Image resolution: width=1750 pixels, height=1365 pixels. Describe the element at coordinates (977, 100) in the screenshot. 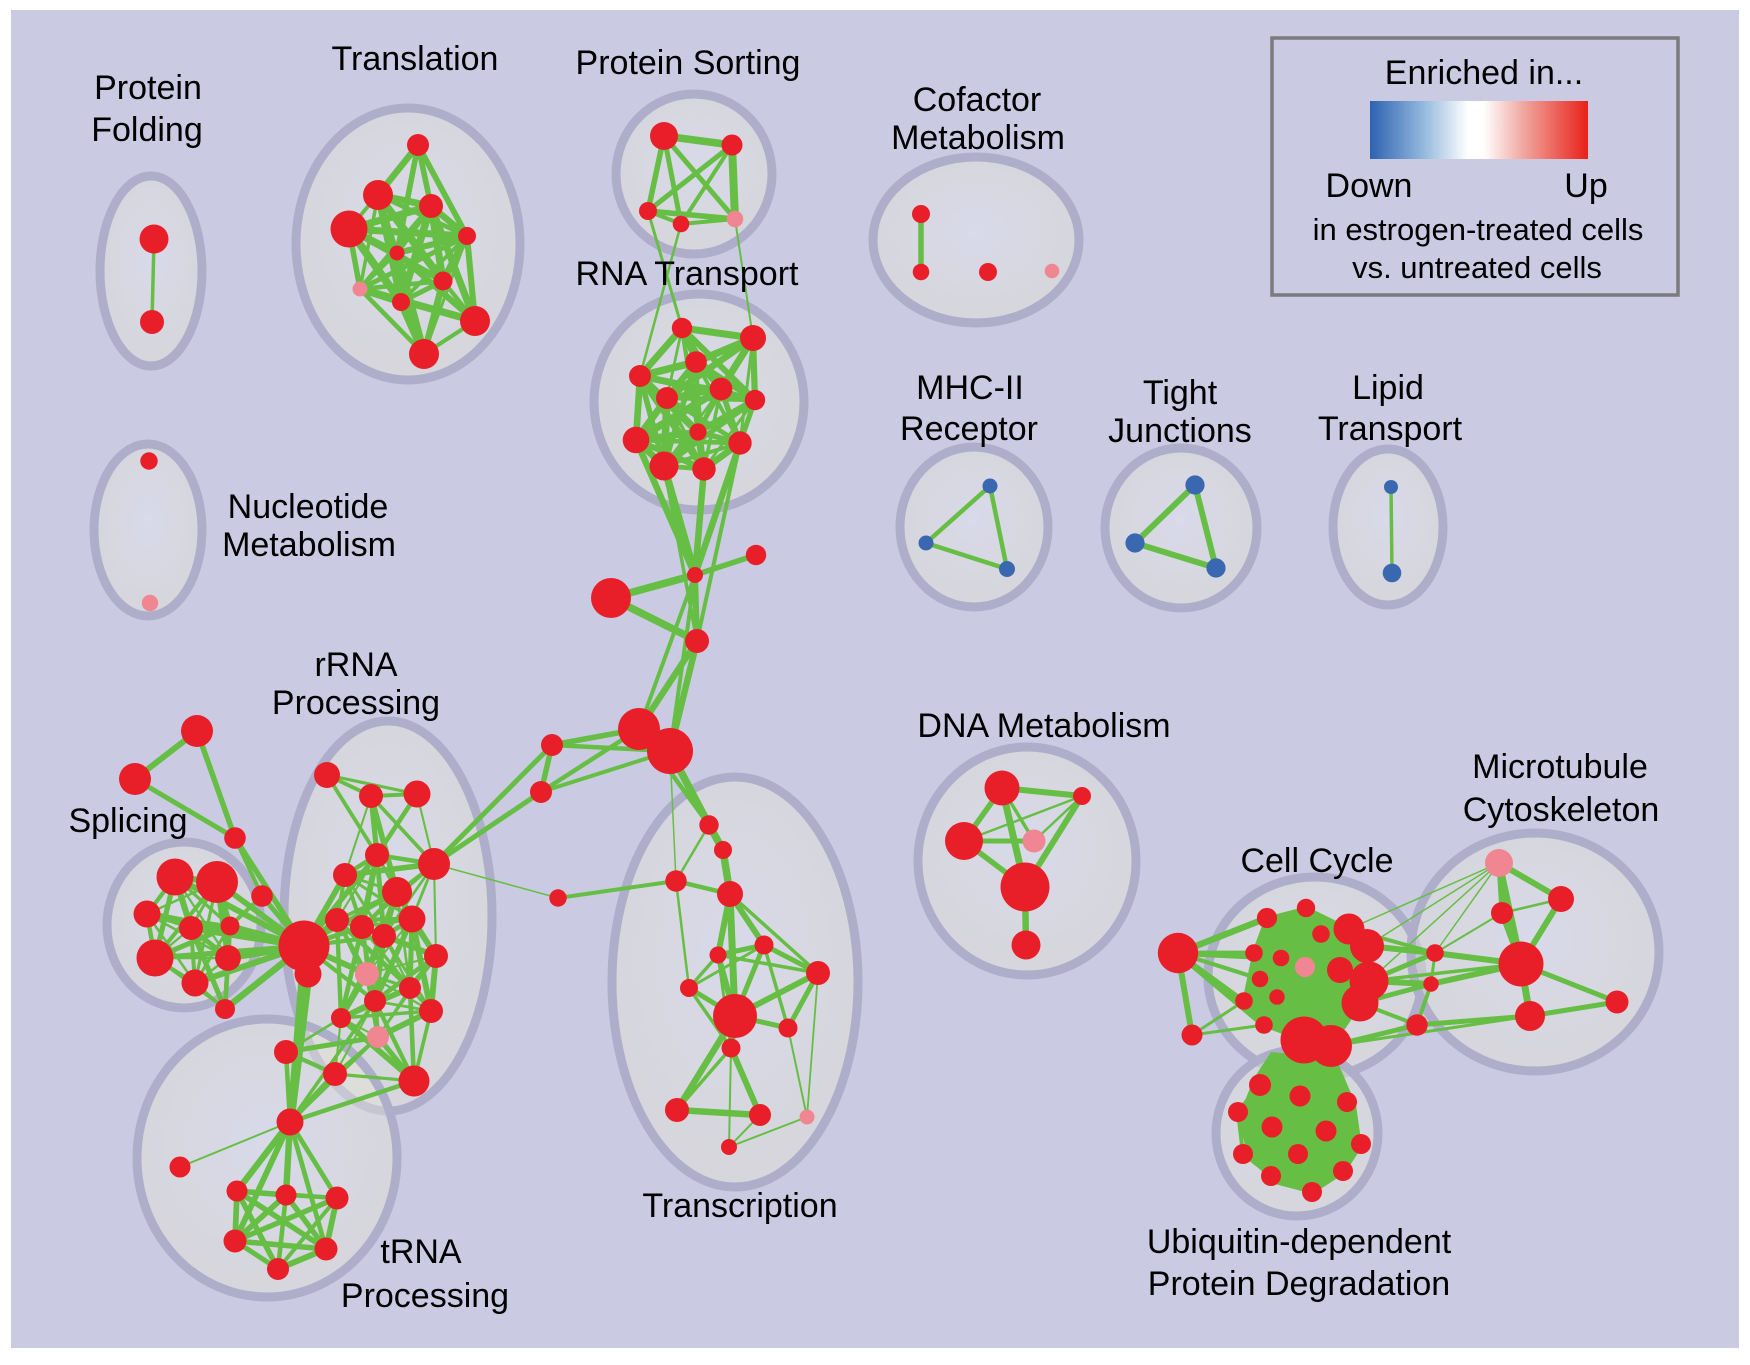

I see `svg-text: Cofactor` at that location.